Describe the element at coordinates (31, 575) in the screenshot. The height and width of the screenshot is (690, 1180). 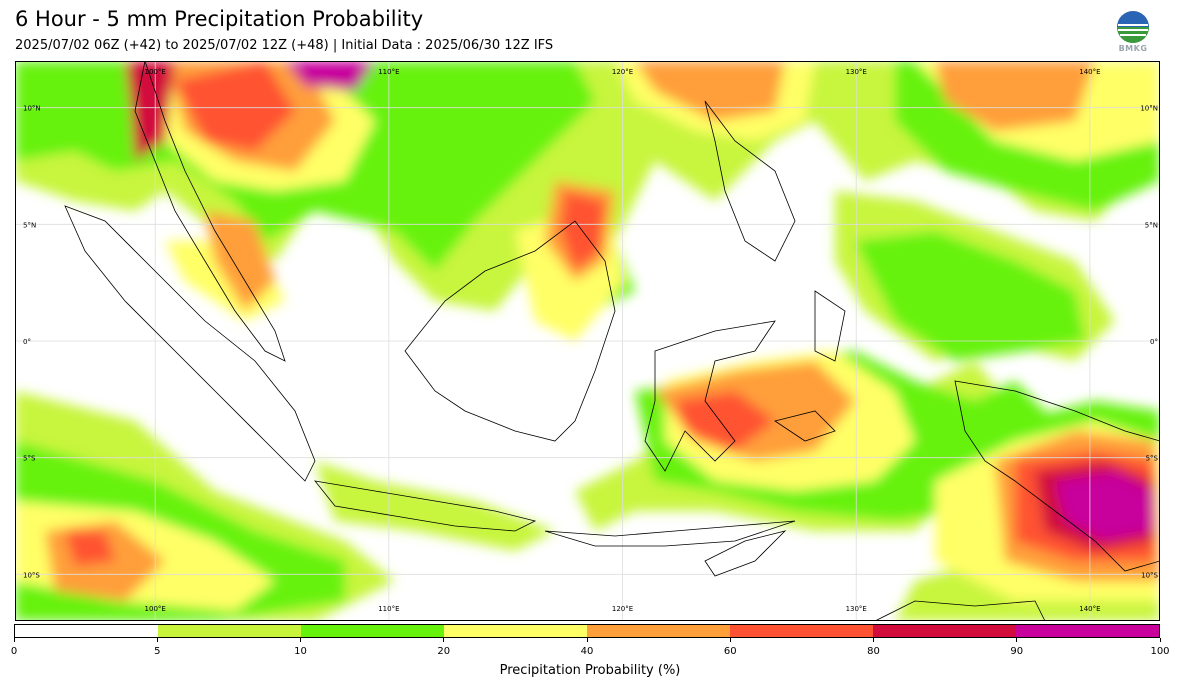
I see `lat-label-left: 10°S` at that location.